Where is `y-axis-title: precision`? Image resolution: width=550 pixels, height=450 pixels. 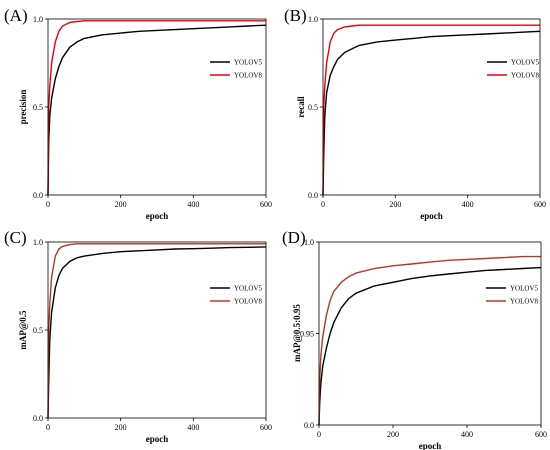
y-axis-title: precision is located at coordinates (23, 107).